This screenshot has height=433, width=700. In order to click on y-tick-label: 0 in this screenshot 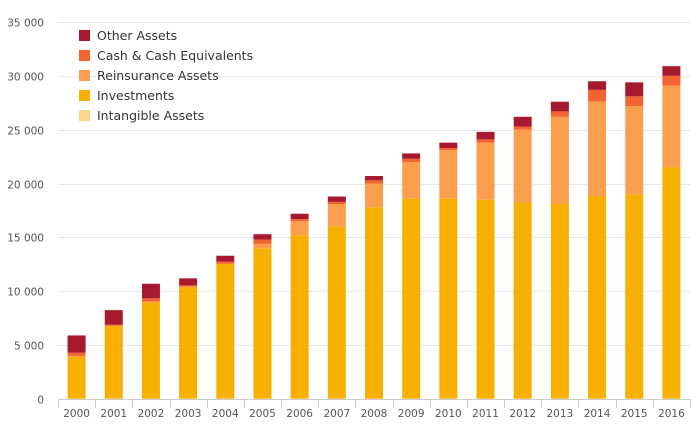, I will do `click(40, 401)`.